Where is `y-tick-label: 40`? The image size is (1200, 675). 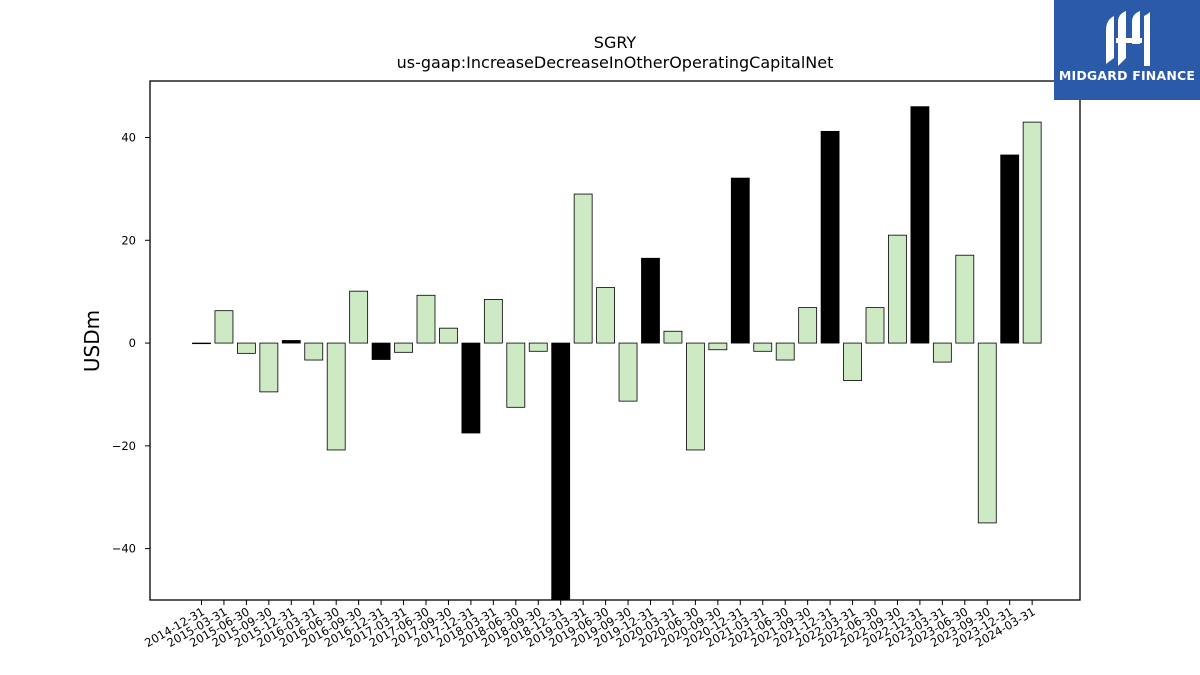 y-tick-label: 40 is located at coordinates (128, 138).